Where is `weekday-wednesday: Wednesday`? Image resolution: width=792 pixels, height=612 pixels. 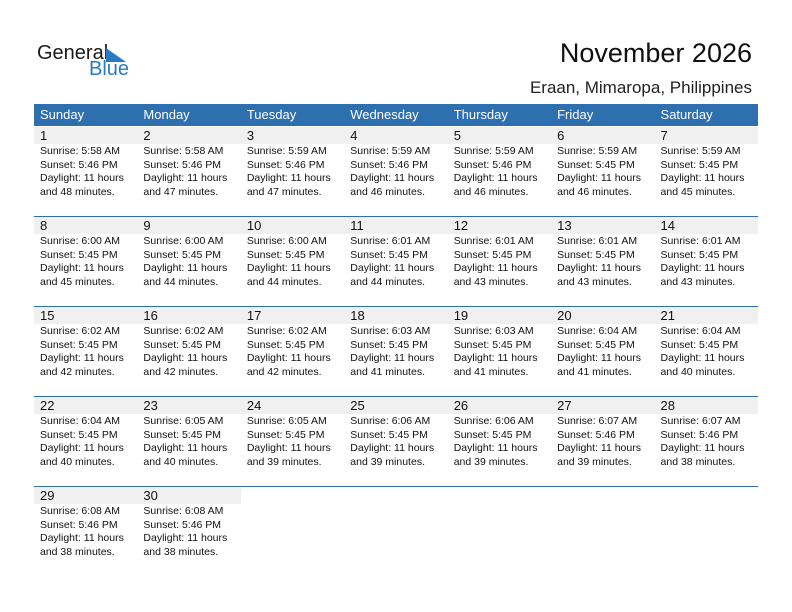
weekday-wednesday: Wednesday is located at coordinates (384, 114).